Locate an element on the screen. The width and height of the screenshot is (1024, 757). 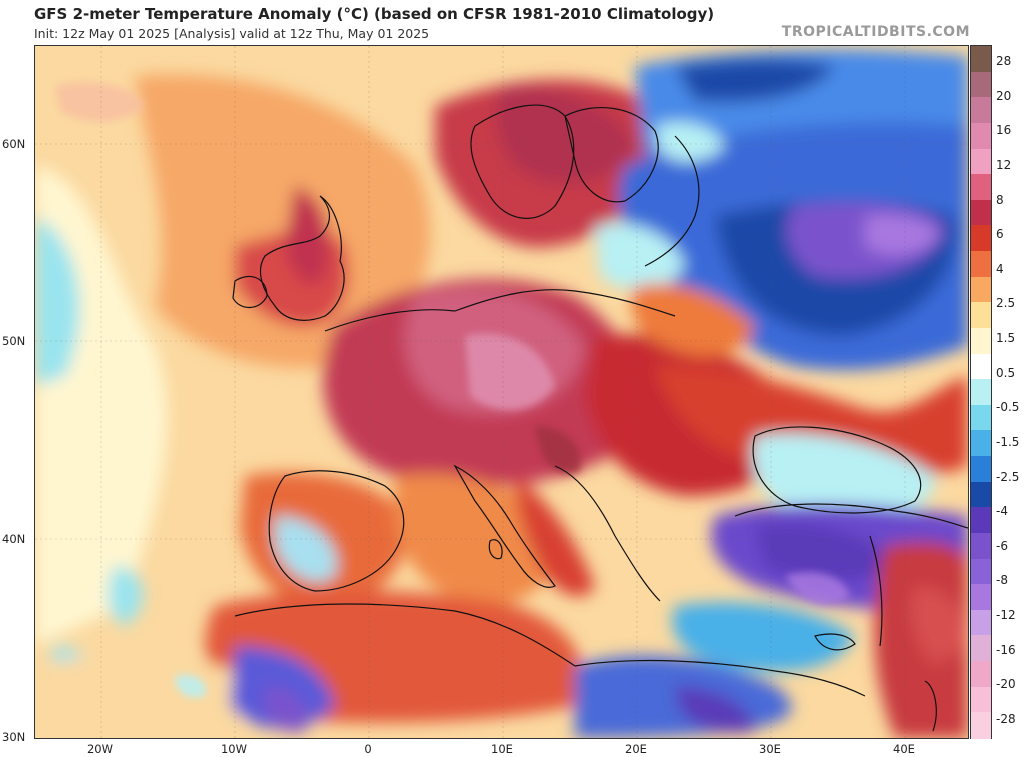
lon-label-20e: 20E is located at coordinates (636, 749).